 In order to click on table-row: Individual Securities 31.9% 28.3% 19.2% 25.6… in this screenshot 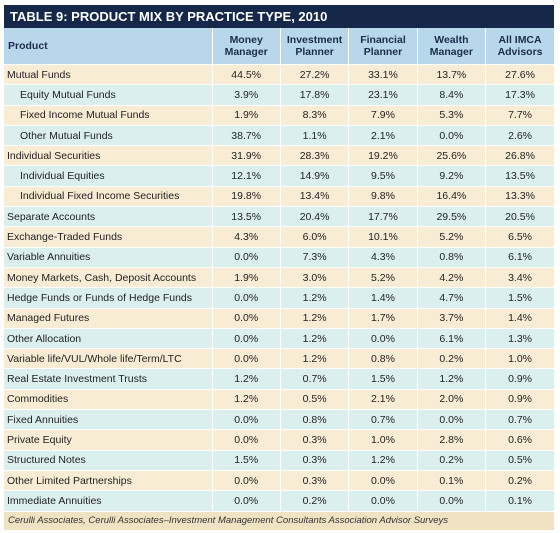, I will do `click(279, 155)`.